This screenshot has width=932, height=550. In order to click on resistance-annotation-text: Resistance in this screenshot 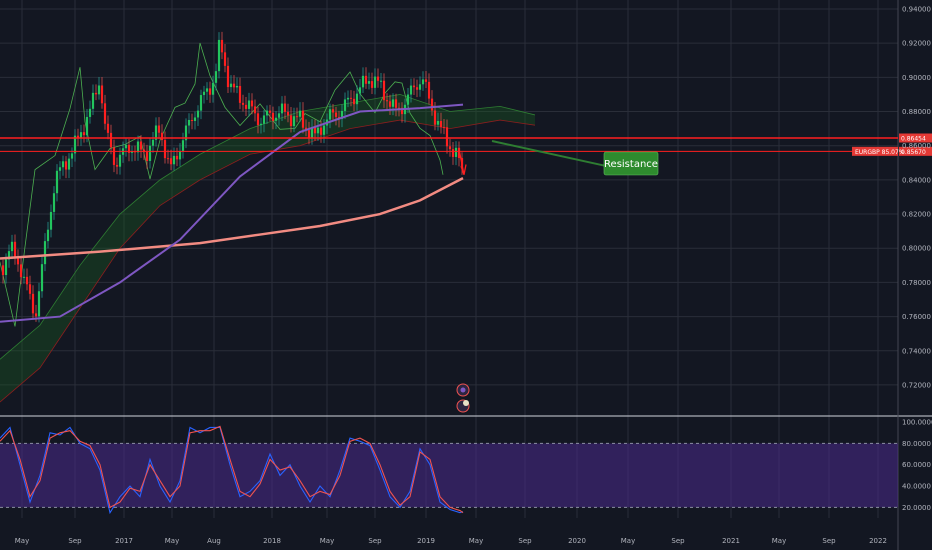, I will do `click(631, 164)`.